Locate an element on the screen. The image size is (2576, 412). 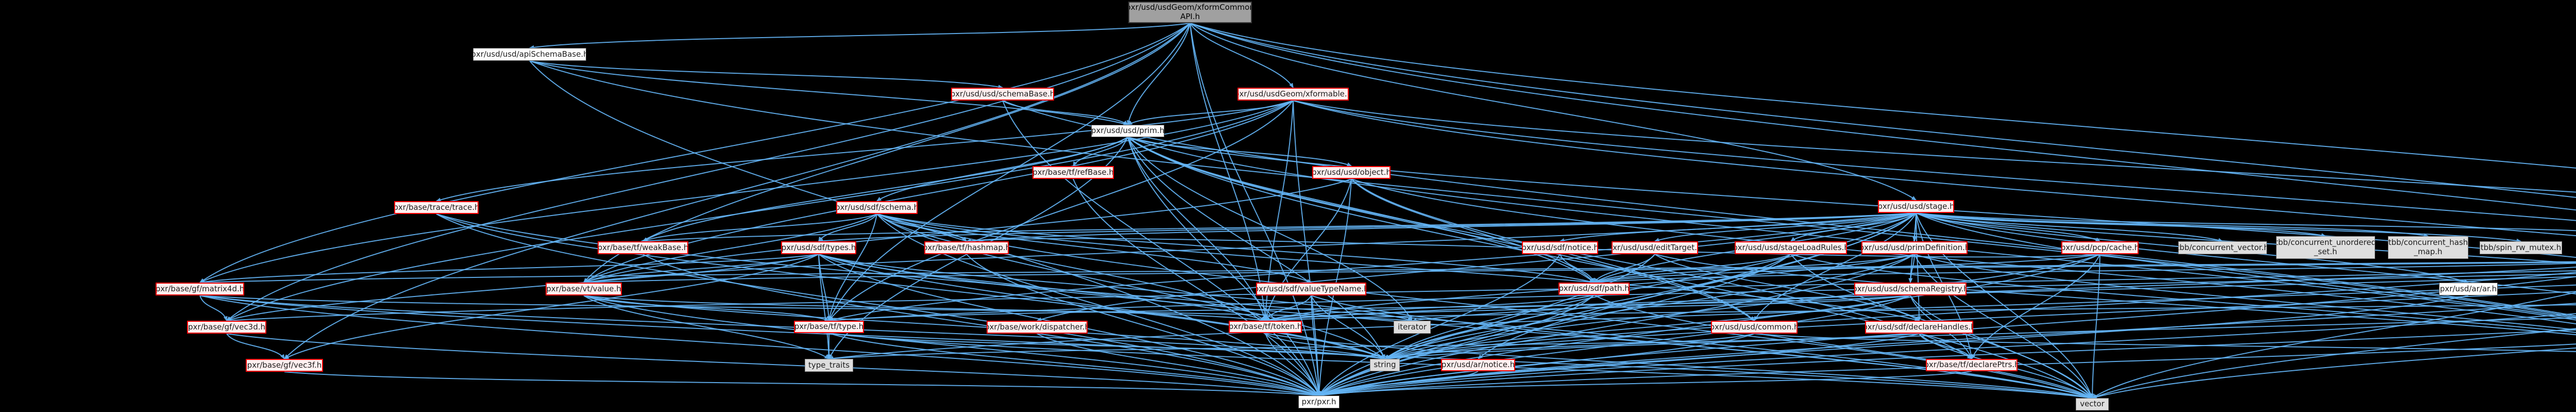
node-weakBase: pxr/base/tf/weakBase.h is located at coordinates (643, 247).